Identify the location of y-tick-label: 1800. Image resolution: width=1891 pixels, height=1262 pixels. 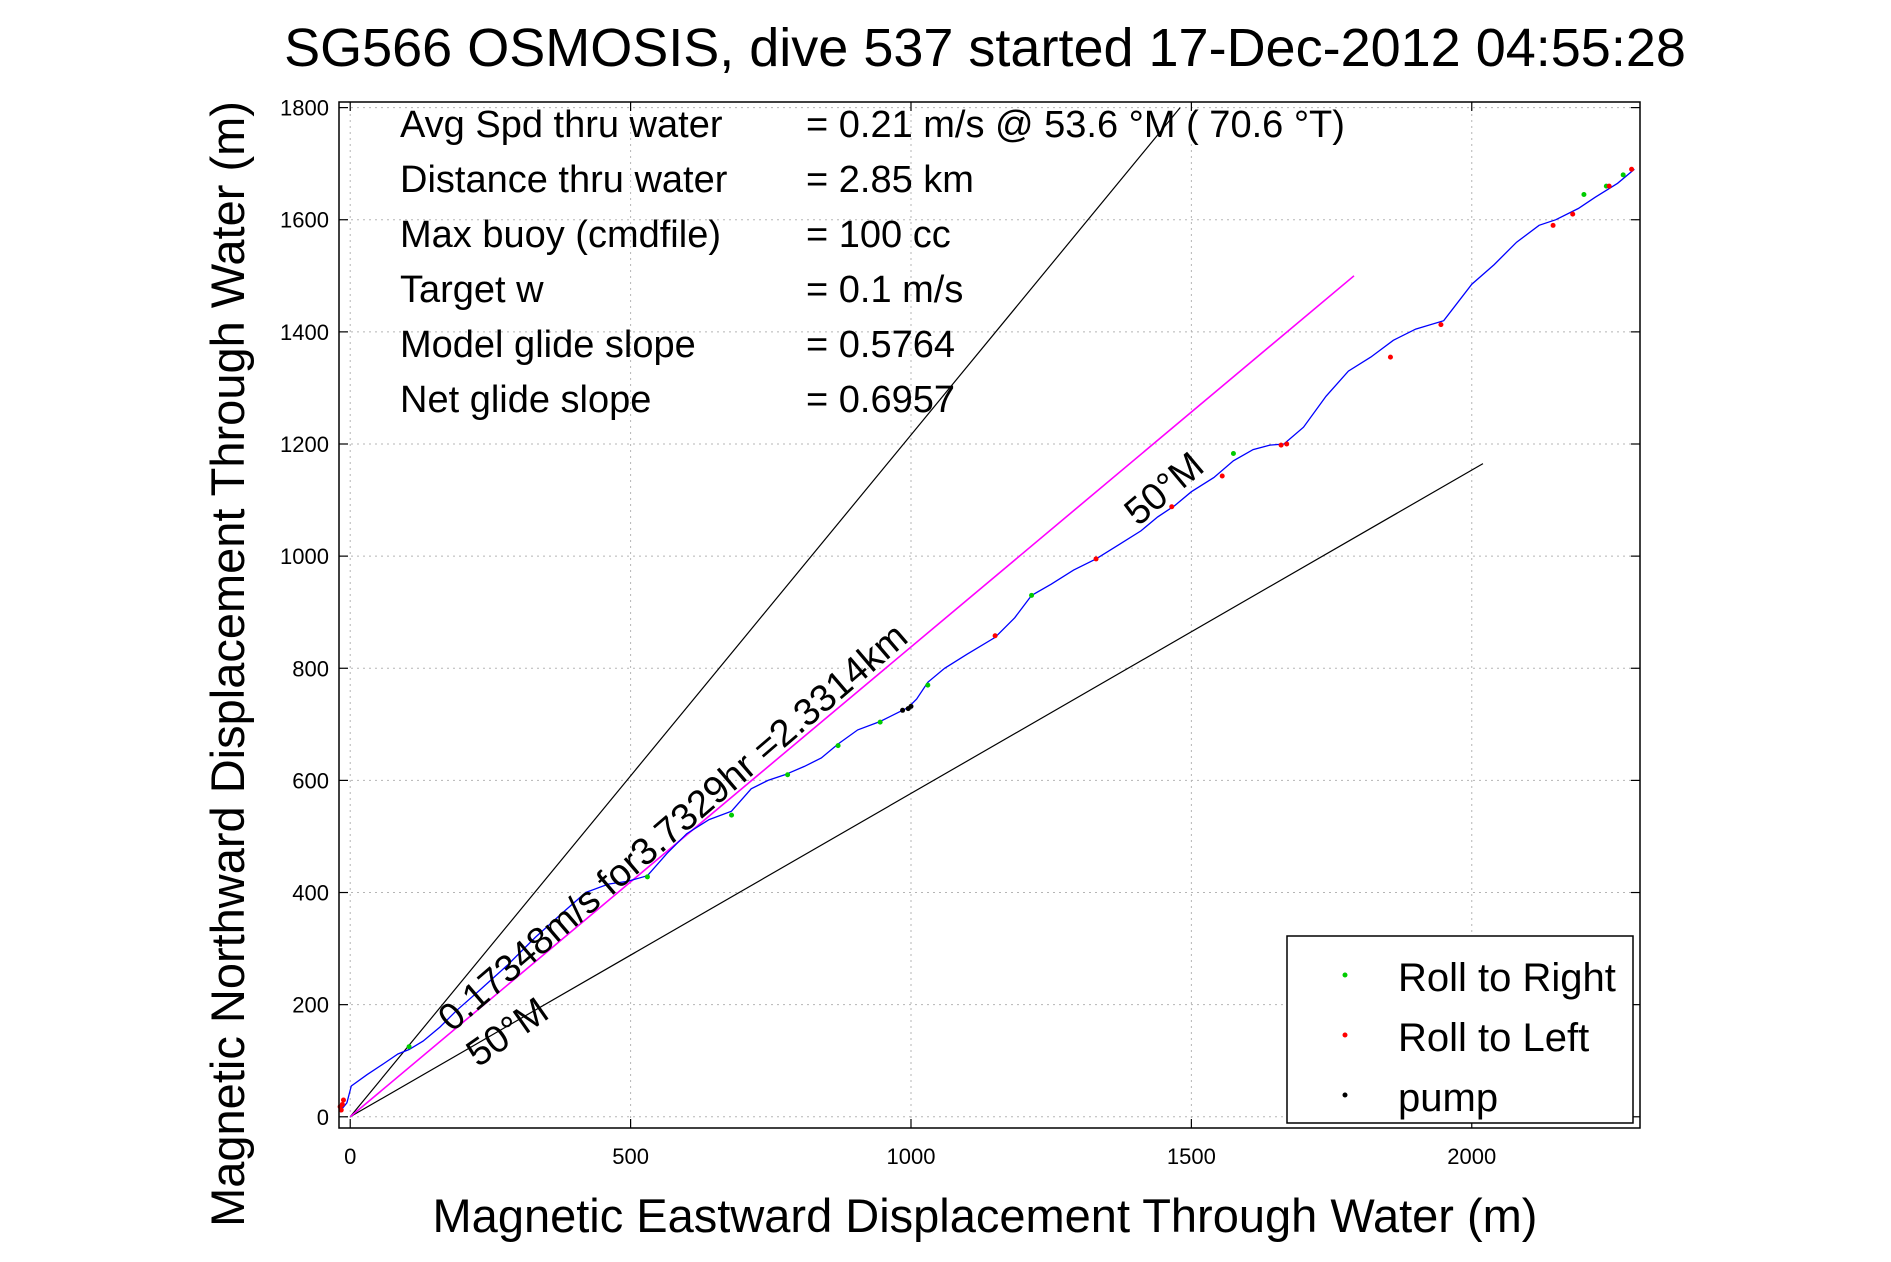
(304, 108).